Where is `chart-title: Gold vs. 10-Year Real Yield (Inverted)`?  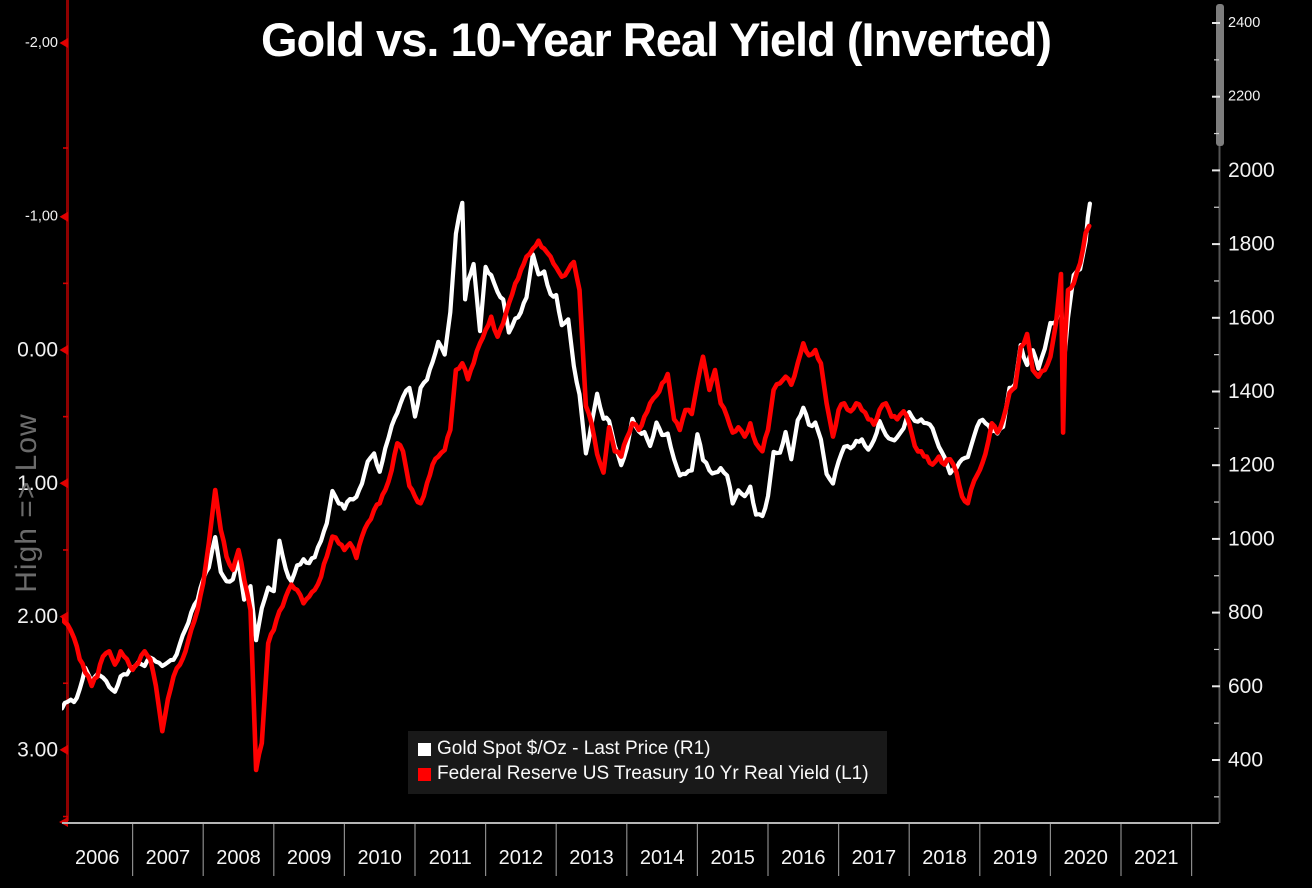
chart-title: Gold vs. 10-Year Real Yield (Inverted) is located at coordinates (656, 39).